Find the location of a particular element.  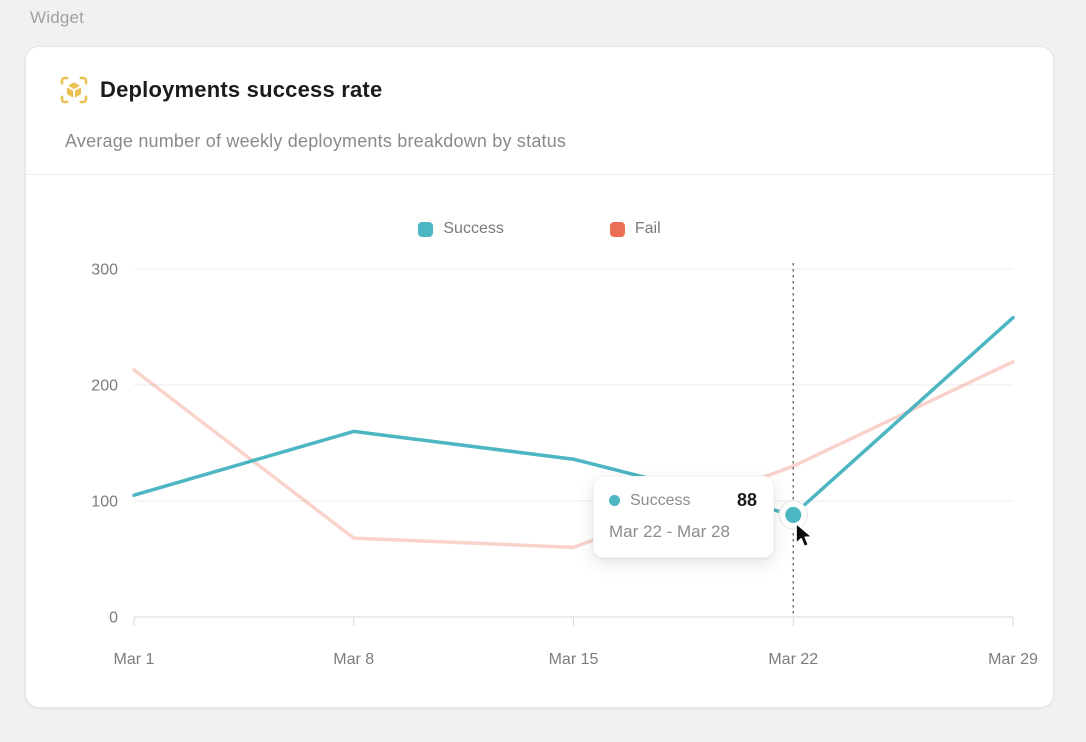

y-axis-tick-label: 300 is located at coordinates (104, 270).